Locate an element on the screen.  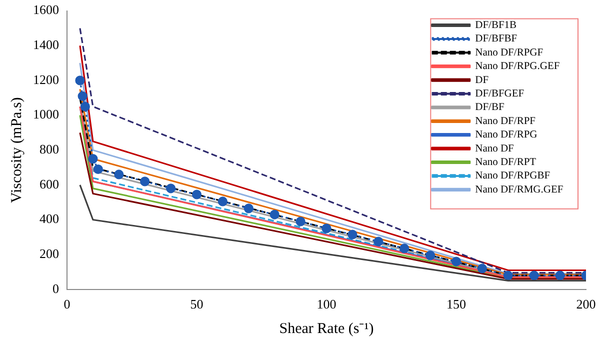
y-tick-label: 0 is located at coordinates (55, 288).